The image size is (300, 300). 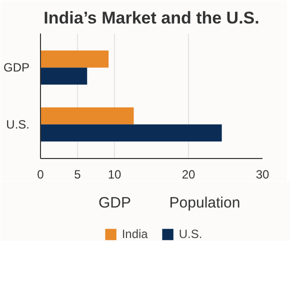 What do you see at coordinates (263, 175) in the screenshot?
I see `x-tick-label: 30` at bounding box center [263, 175].